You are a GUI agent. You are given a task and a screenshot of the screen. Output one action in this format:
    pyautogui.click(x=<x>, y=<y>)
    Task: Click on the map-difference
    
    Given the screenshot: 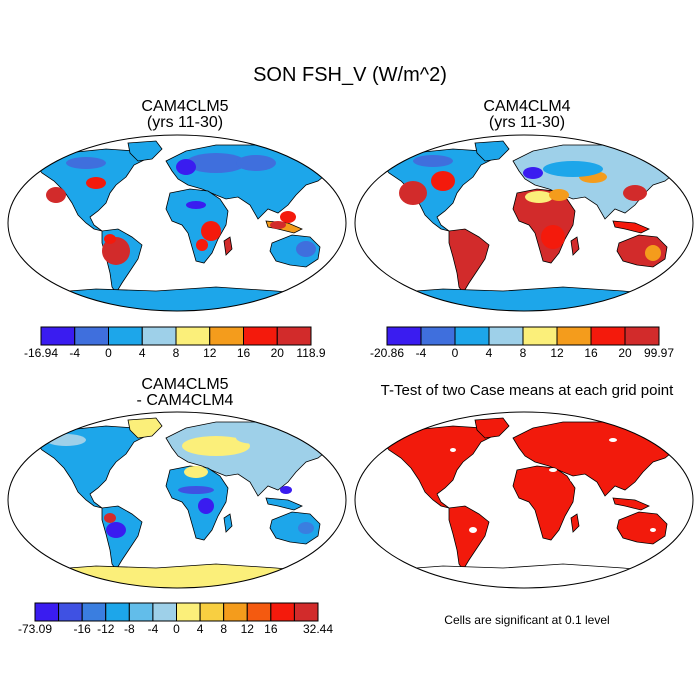 What is the action you would take?
    pyautogui.click(x=177, y=500)
    